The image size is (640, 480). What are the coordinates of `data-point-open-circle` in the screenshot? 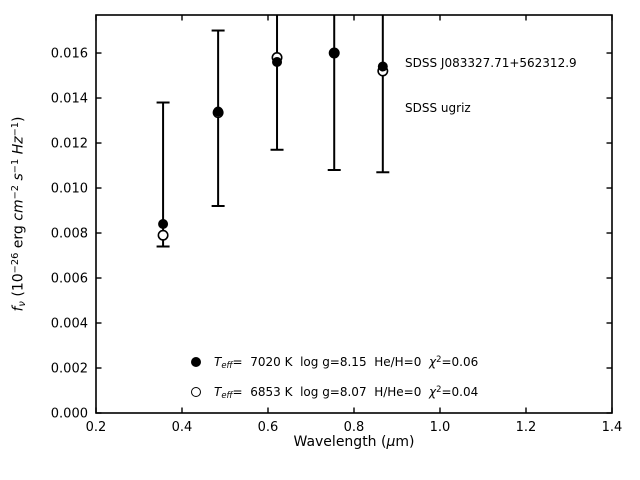 It's located at (163, 235).